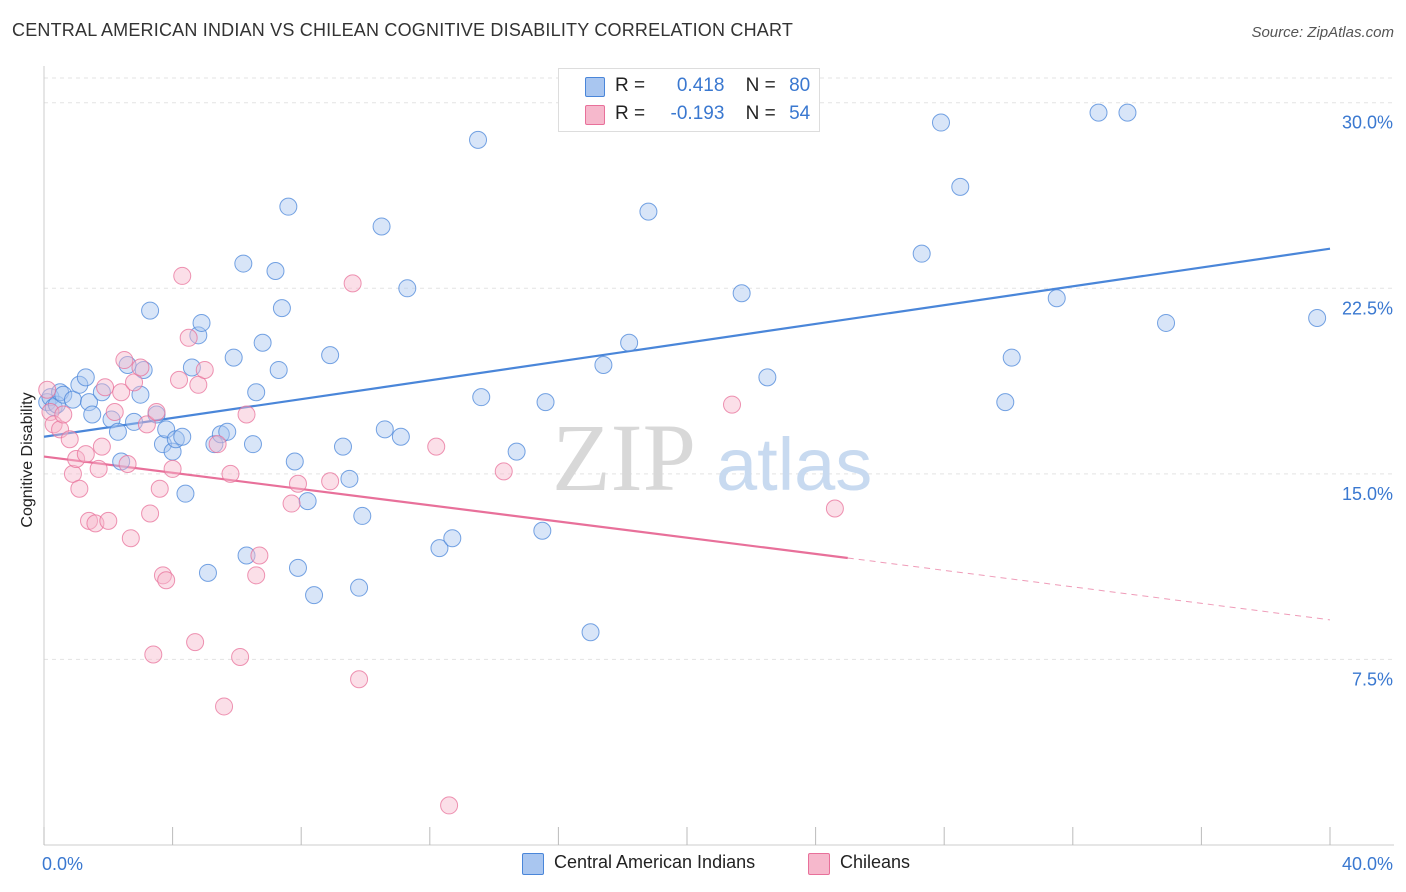 This screenshot has height=892, width=1406. Describe the element at coordinates (697, 113) in the screenshot. I see `legend-r-value: -0.193` at that location.